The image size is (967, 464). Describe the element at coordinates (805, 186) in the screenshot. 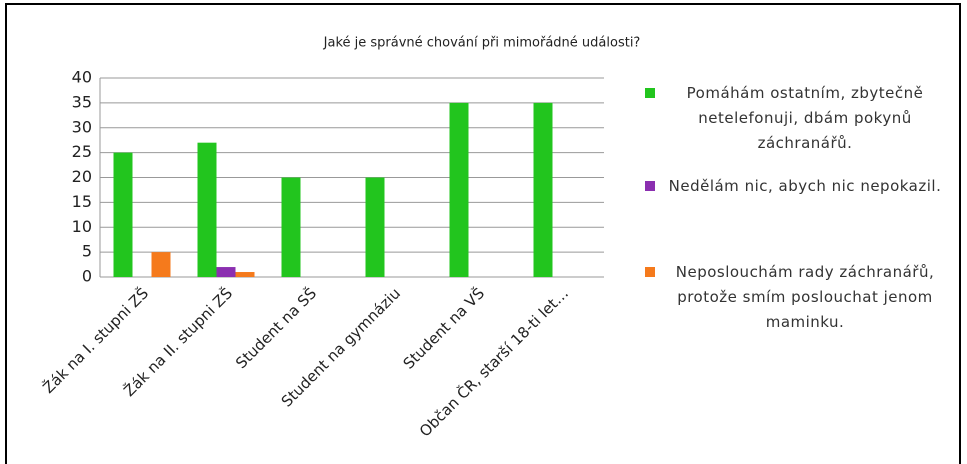

I see `legend-label: Nedělám nic, abych nic nepokazil.` at that location.